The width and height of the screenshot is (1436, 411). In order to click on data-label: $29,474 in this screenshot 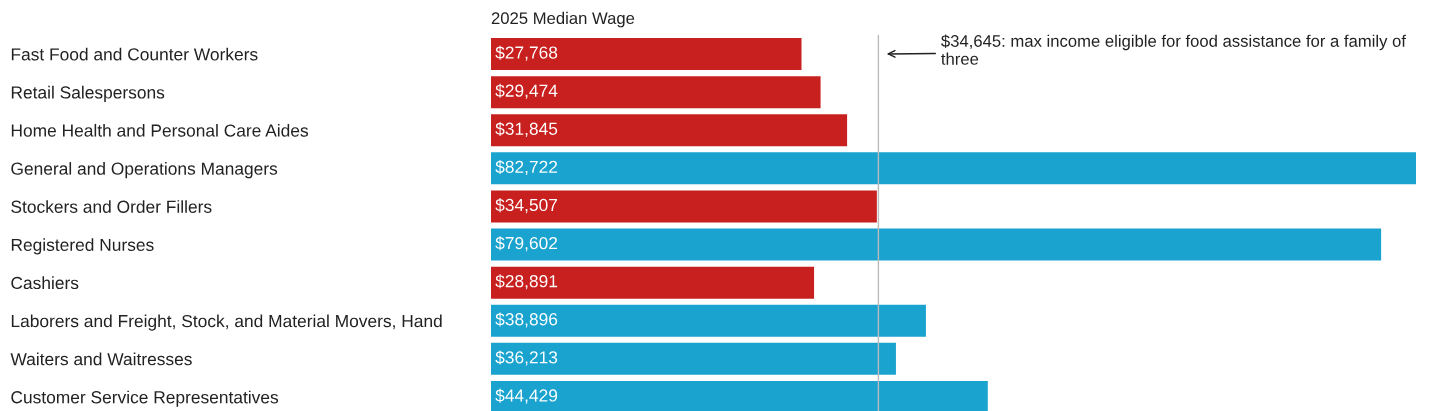, I will do `click(526, 91)`.